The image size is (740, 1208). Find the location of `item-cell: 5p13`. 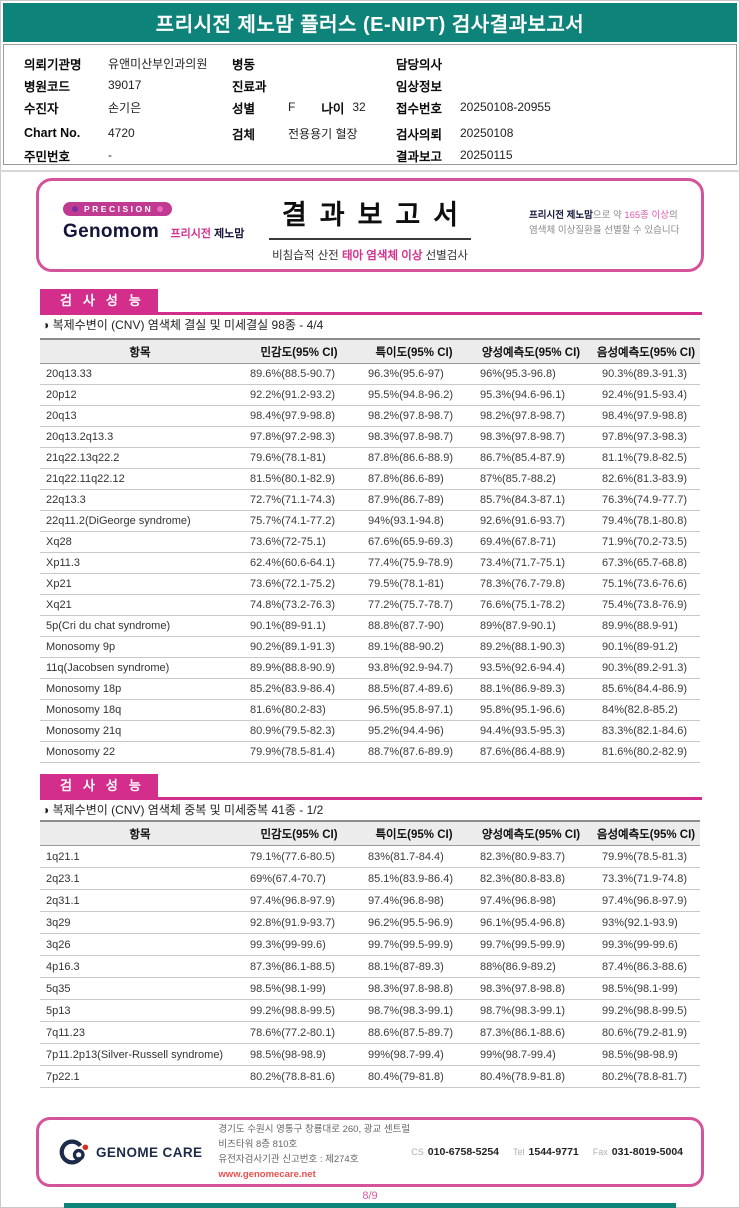

item-cell: 5p13 is located at coordinates (140, 1010).